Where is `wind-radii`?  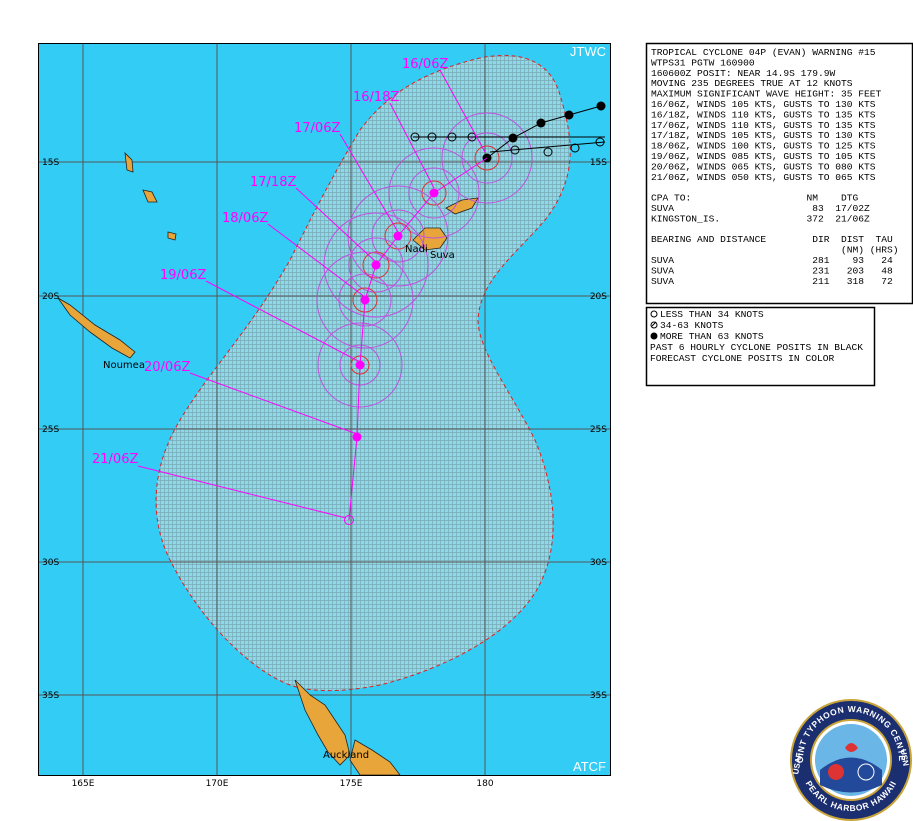 wind-radii is located at coordinates (424, 260).